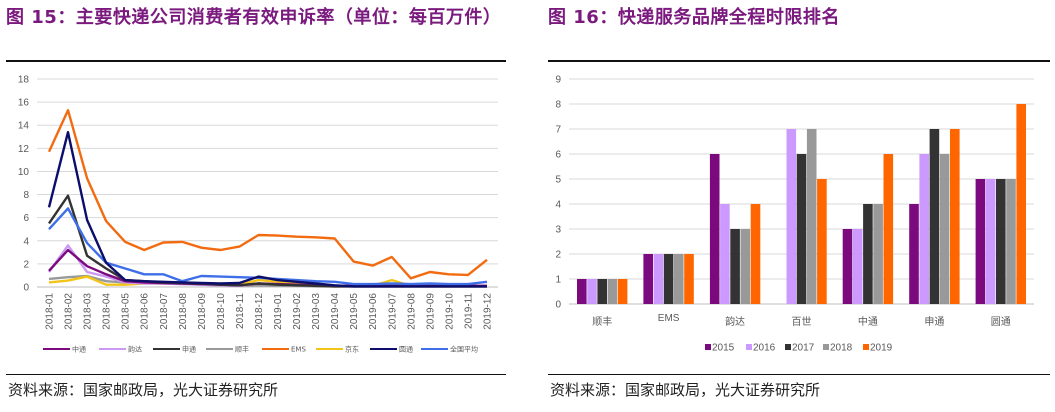 Image resolution: width=1055 pixels, height=412 pixels. What do you see at coordinates (755, 254) in the screenshot?
I see `bar-2019-韵达` at bounding box center [755, 254].